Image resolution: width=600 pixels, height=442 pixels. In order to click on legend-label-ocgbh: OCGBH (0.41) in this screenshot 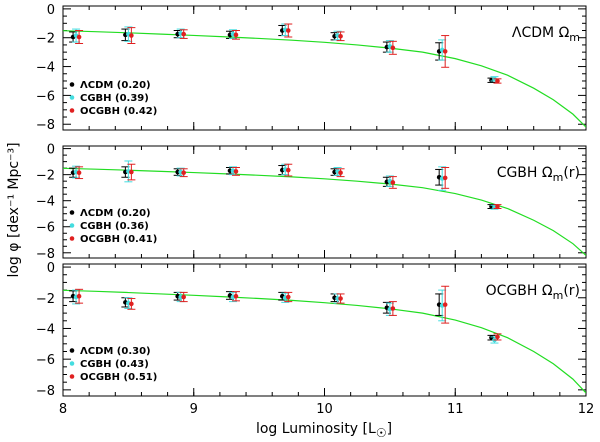, I will do `click(118, 239)`.